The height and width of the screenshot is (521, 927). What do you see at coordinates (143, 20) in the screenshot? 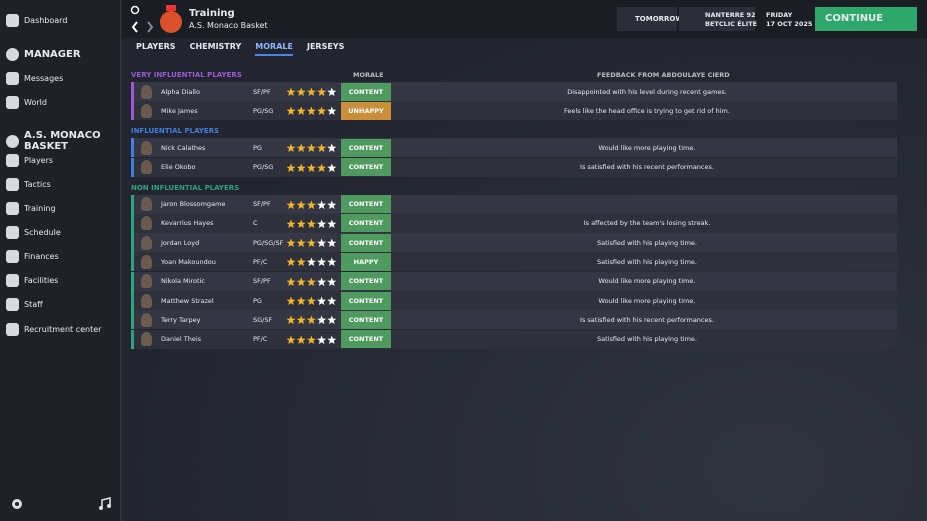
I see `nav-icons` at bounding box center [143, 20].